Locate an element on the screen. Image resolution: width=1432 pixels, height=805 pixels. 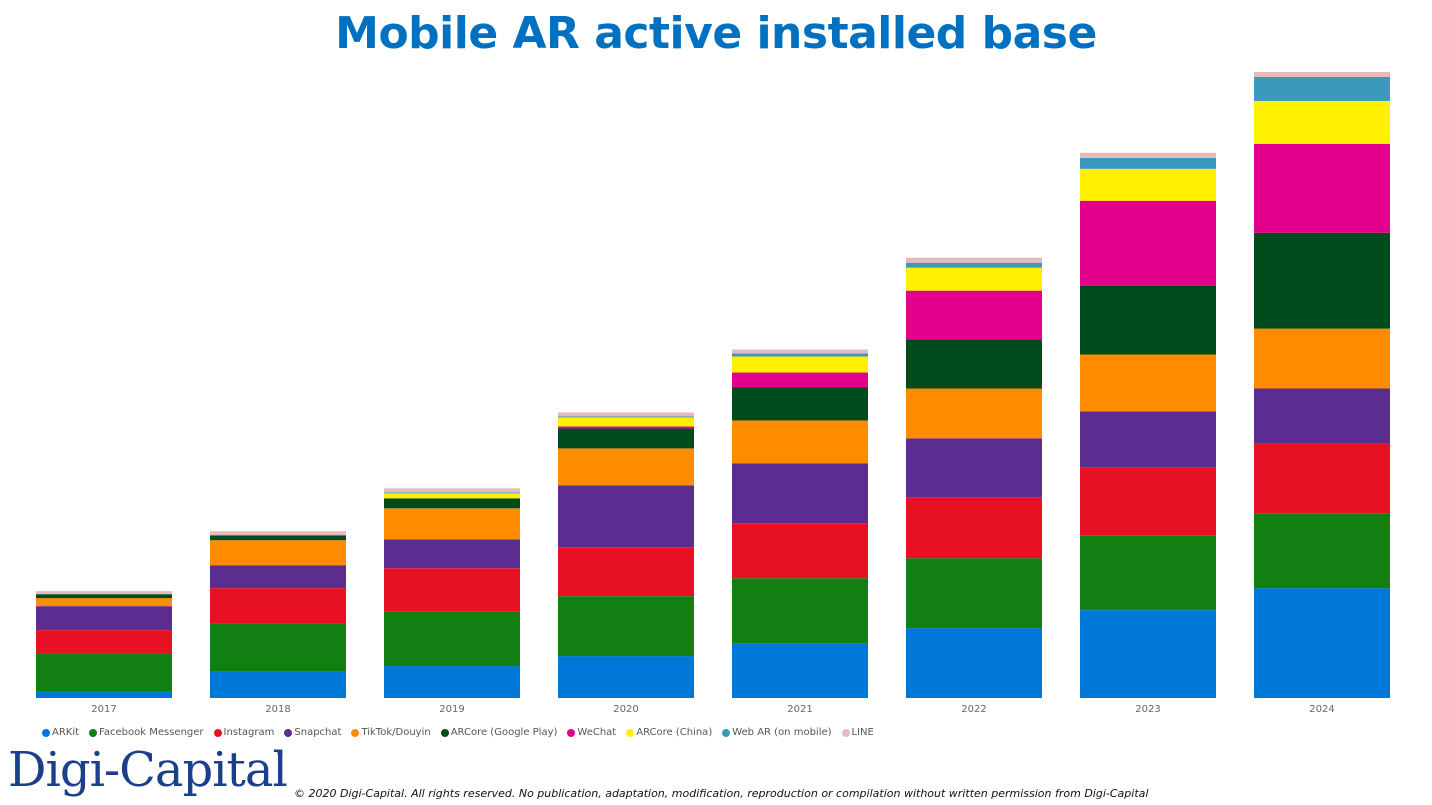
x-tick-label: 2023 is located at coordinates (1147, 709).